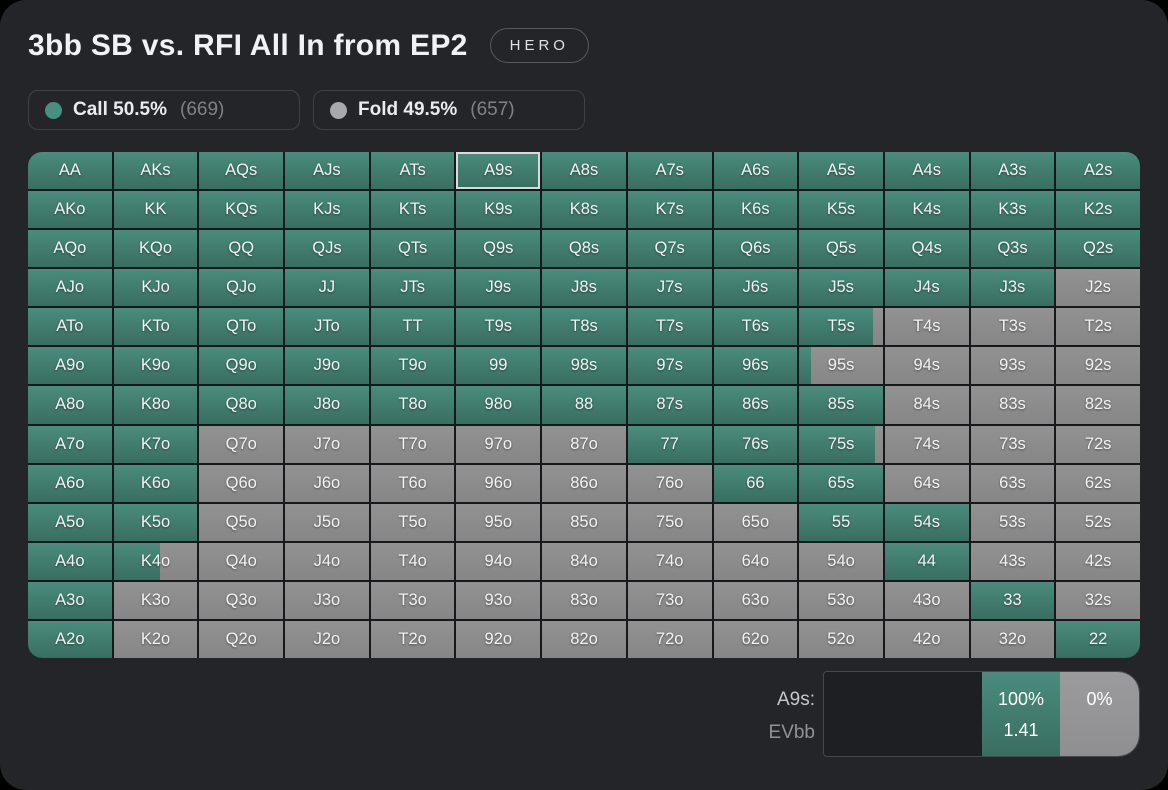 This screenshot has width=1168, height=790. Describe the element at coordinates (241, 210) in the screenshot. I see `cell-KQs: KQs` at that location.